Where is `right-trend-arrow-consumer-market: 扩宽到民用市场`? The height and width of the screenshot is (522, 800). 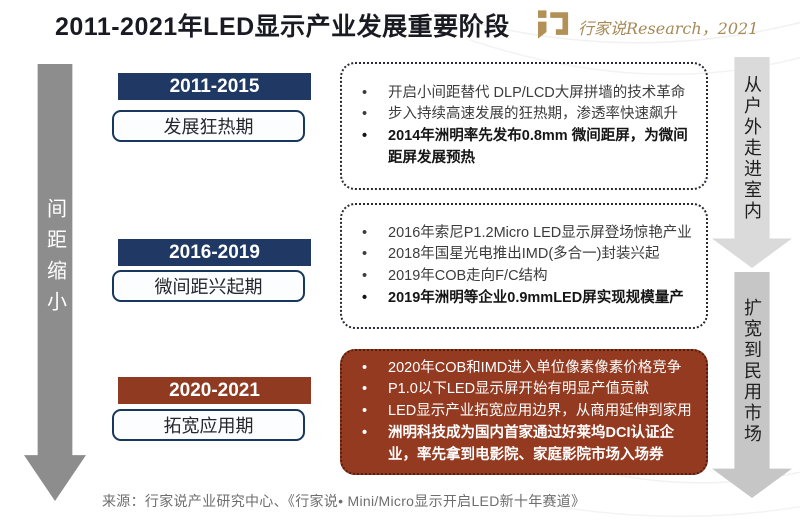
right-trend-arrow-consumer-market: 扩宽到民用市场 is located at coordinates (752, 385).